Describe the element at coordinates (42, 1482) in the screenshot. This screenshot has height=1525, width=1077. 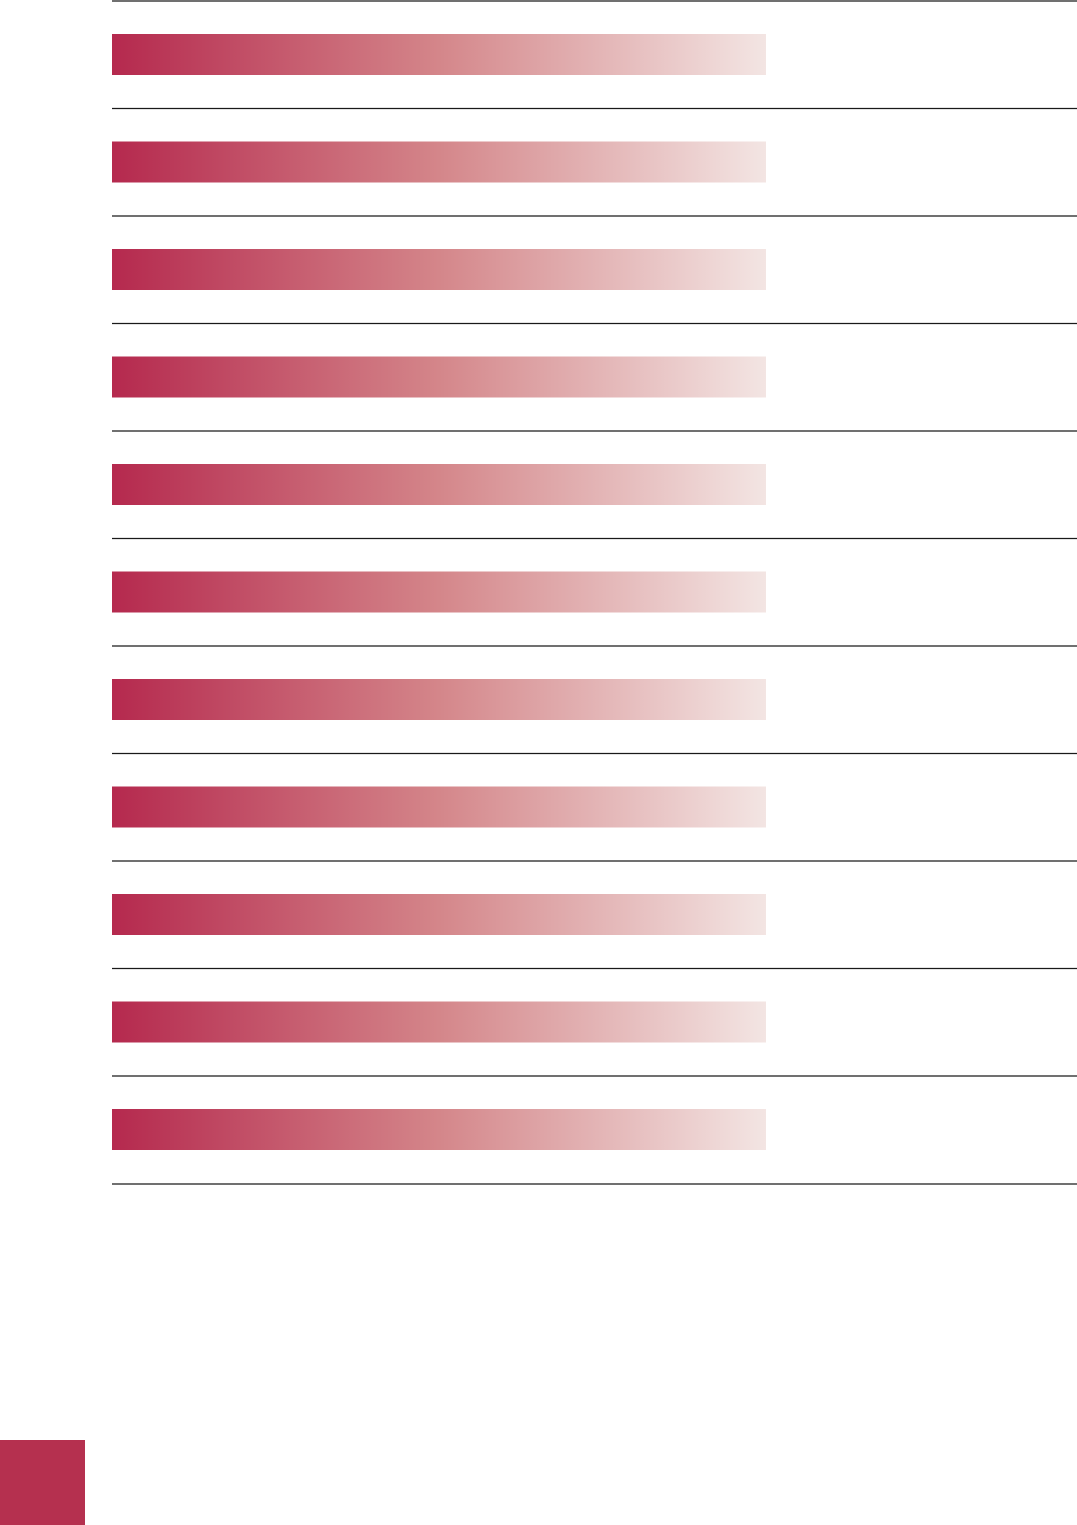
I see `page-tab-block` at that location.